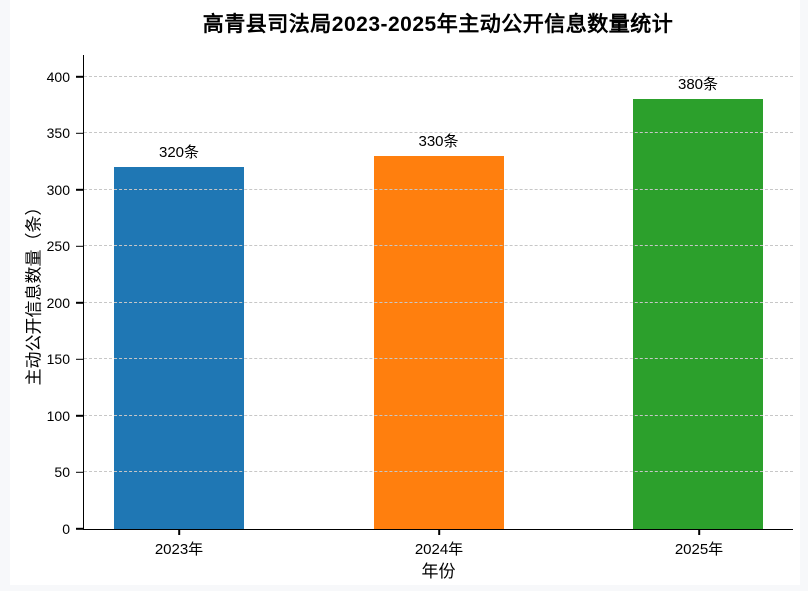 Image resolution: width=808 pixels, height=591 pixels. What do you see at coordinates (438, 571) in the screenshot?
I see `x-axis-label: 年份` at bounding box center [438, 571].